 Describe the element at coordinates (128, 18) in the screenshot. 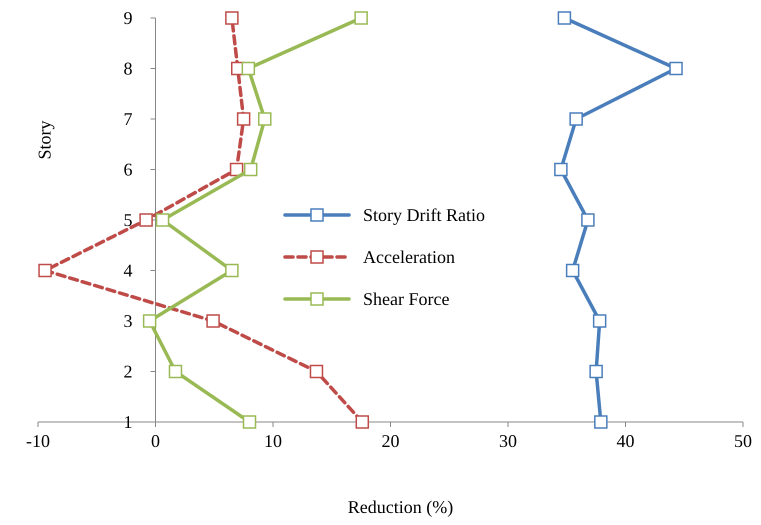

I see `y-tick-label: 9` at that location.